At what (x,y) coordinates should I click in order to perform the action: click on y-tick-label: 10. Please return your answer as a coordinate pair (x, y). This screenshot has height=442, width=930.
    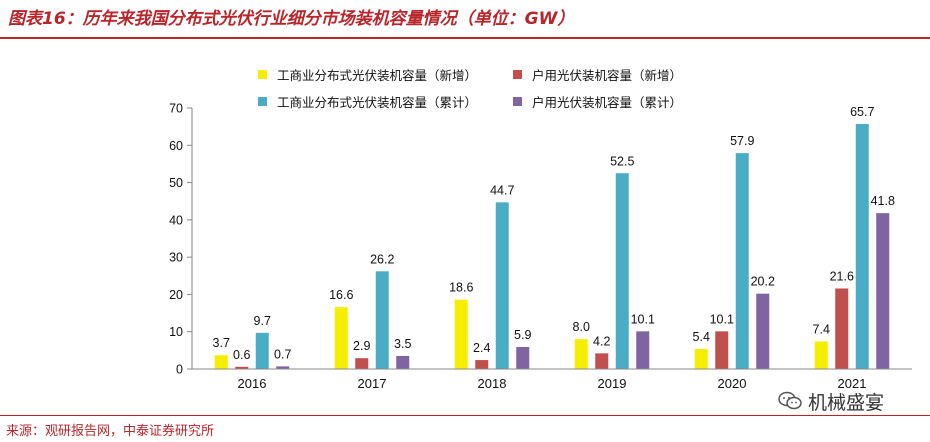
    Looking at the image, I should click on (176, 332).